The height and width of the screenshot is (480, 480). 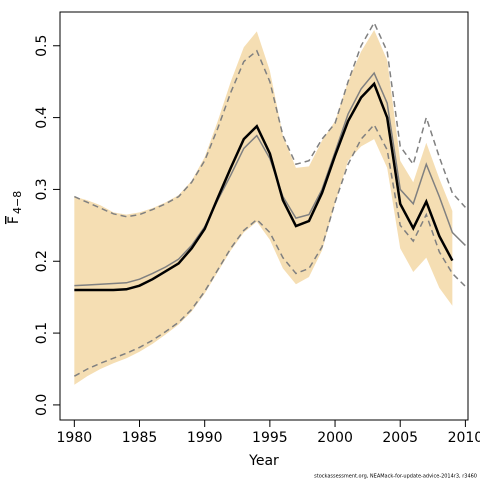 What do you see at coordinates (42, 46) in the screenshot?
I see `y-tick-label: 0.5` at bounding box center [42, 46].